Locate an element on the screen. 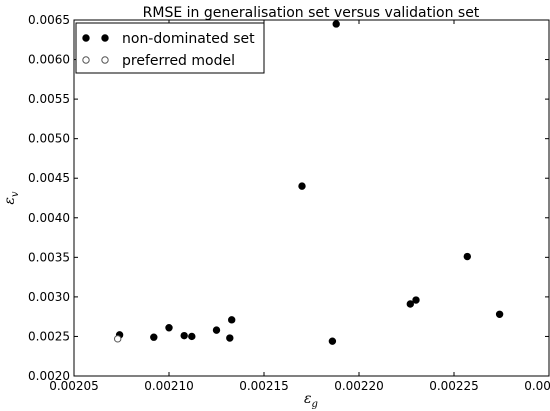 The image size is (550, 411). legend-marker-filled-right is located at coordinates (105, 38).